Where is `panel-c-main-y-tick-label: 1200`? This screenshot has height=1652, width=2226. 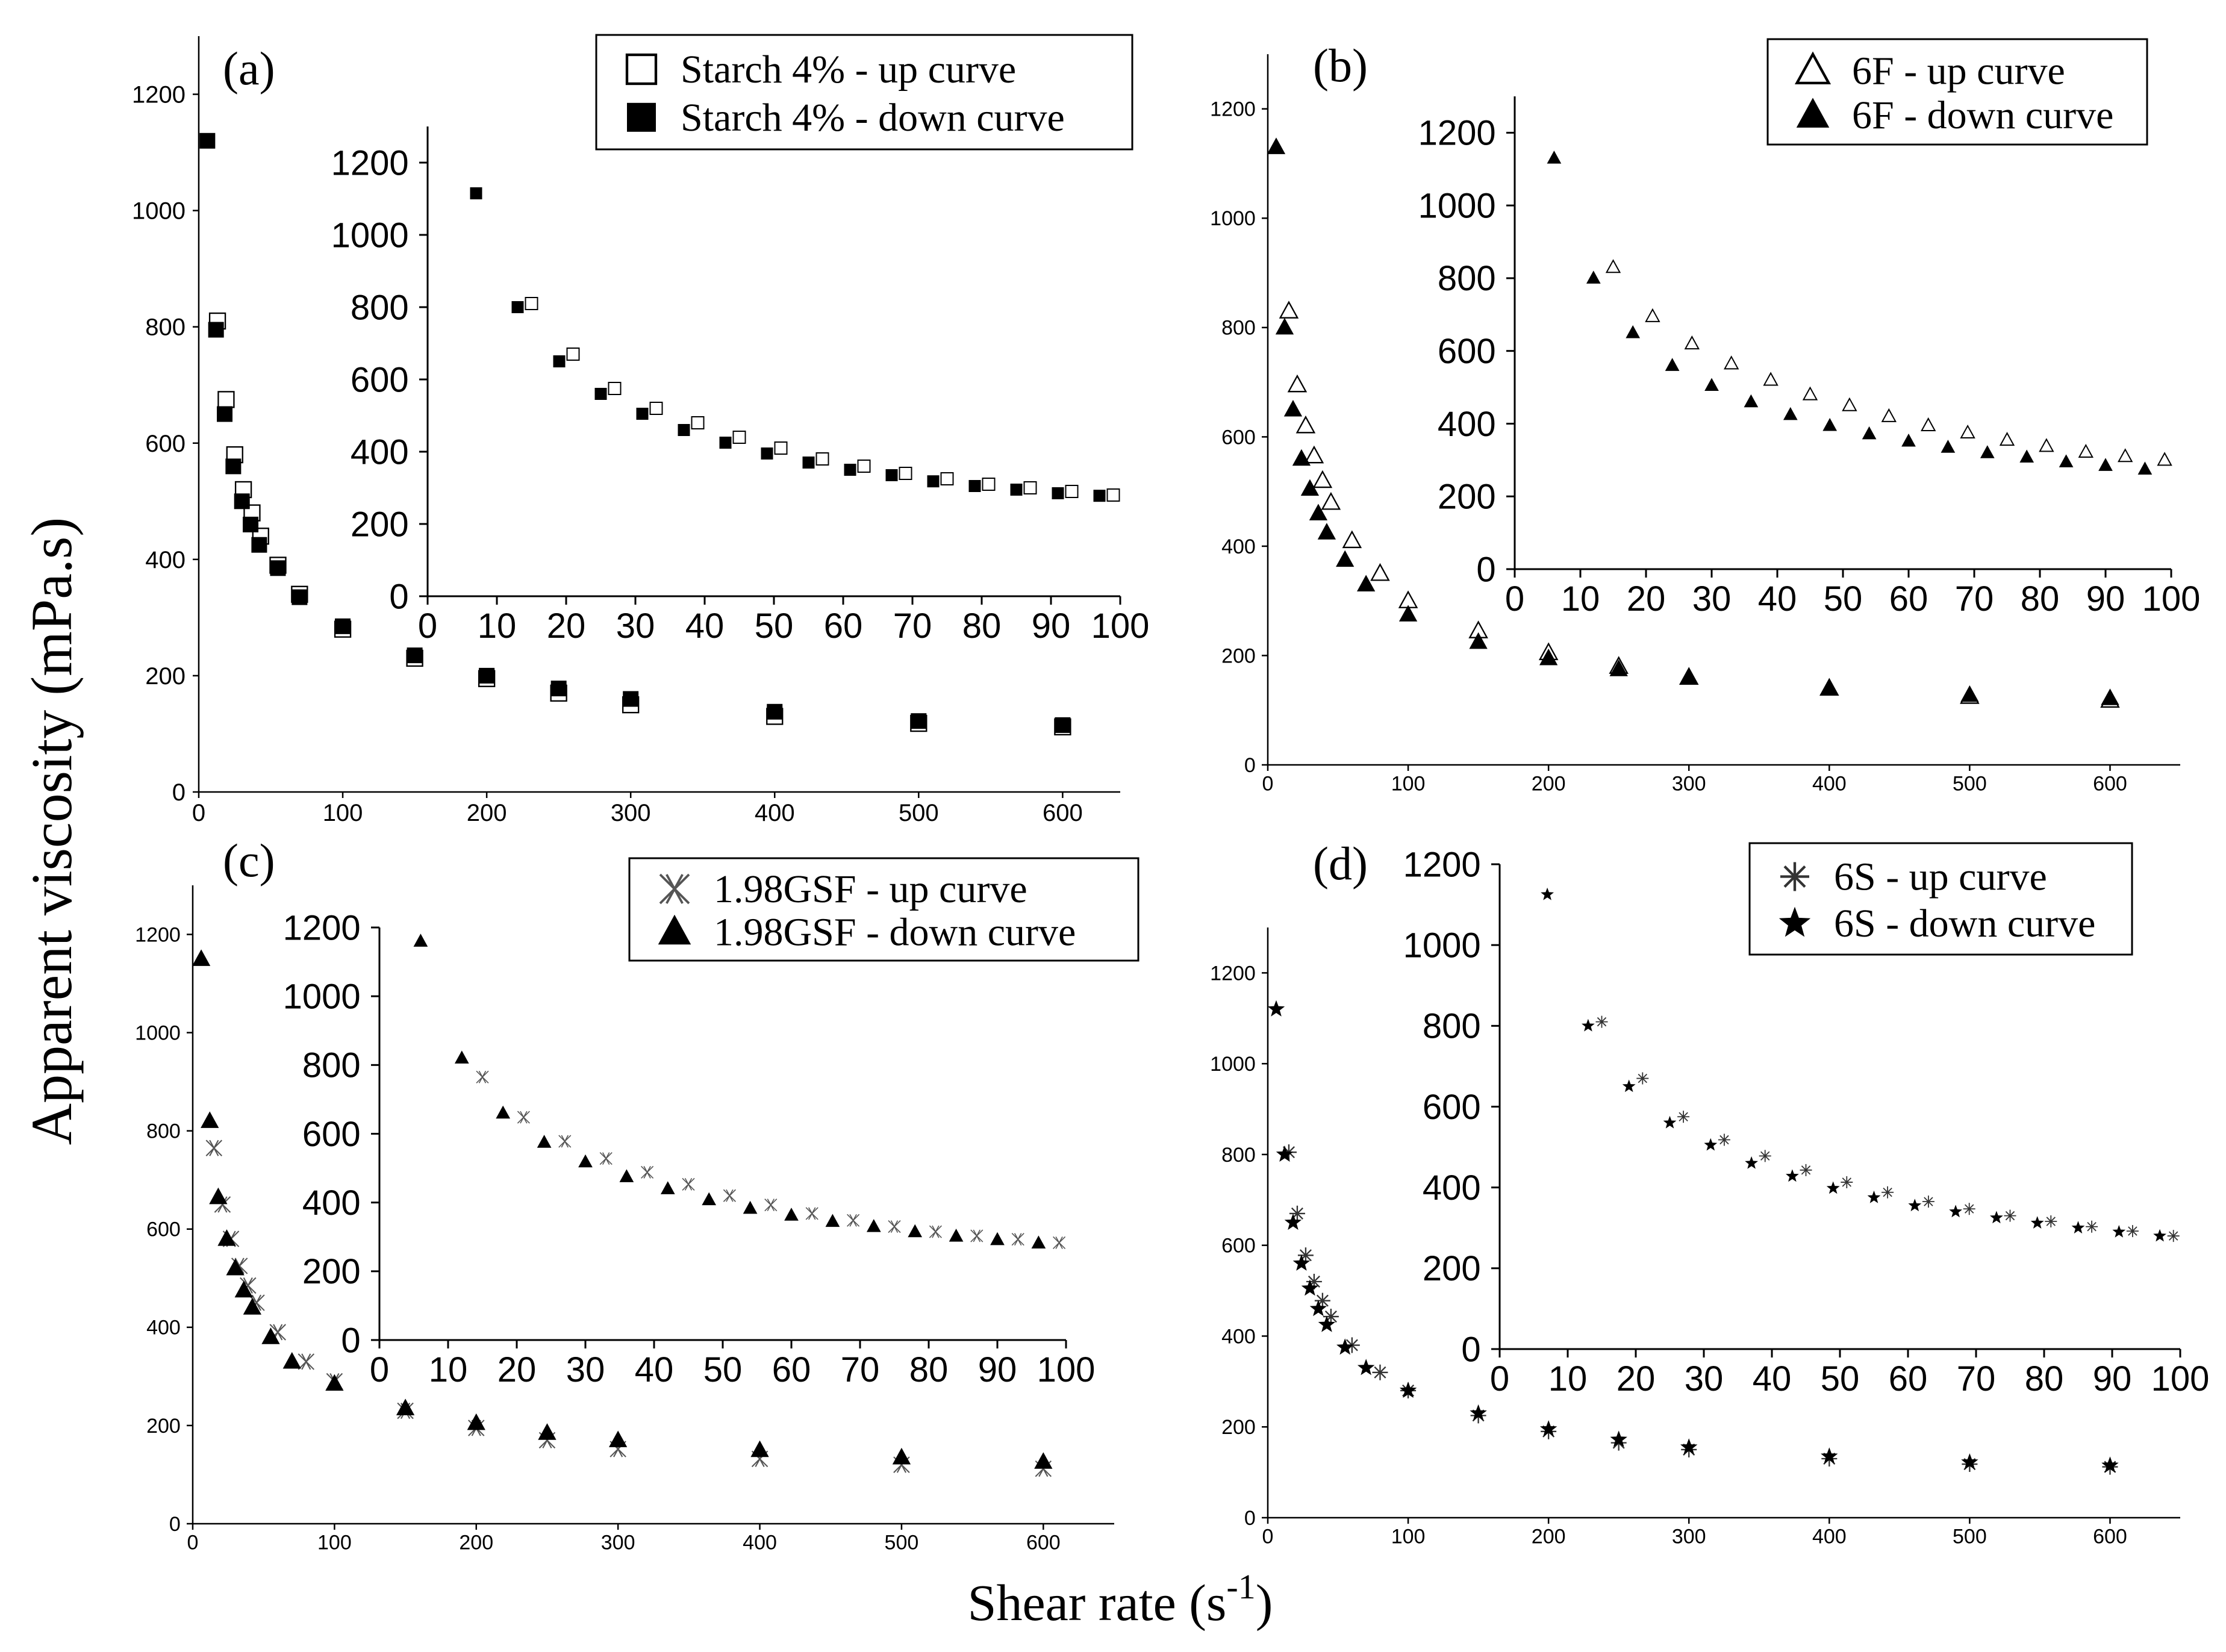
panel-c-main-y-tick-label: 1200 is located at coordinates (158, 935).